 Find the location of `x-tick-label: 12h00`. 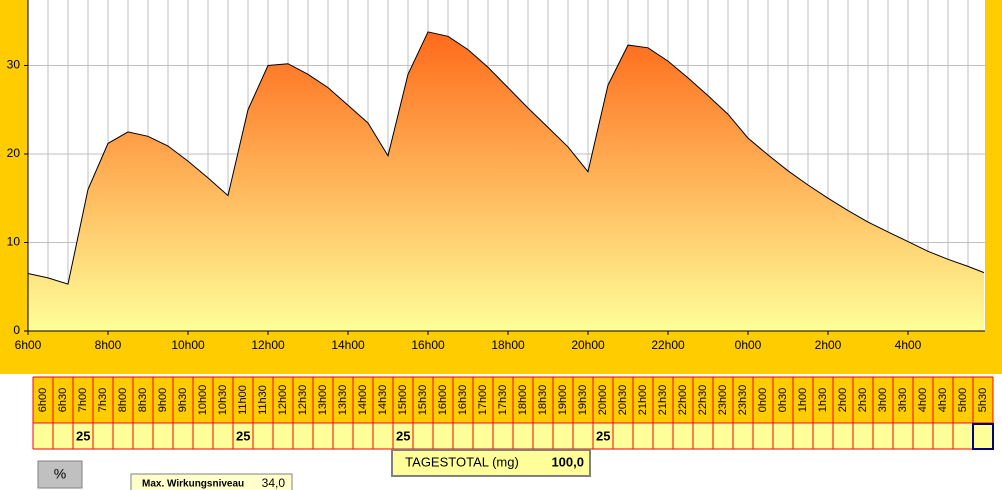

x-tick-label: 12h00 is located at coordinates (268, 345).